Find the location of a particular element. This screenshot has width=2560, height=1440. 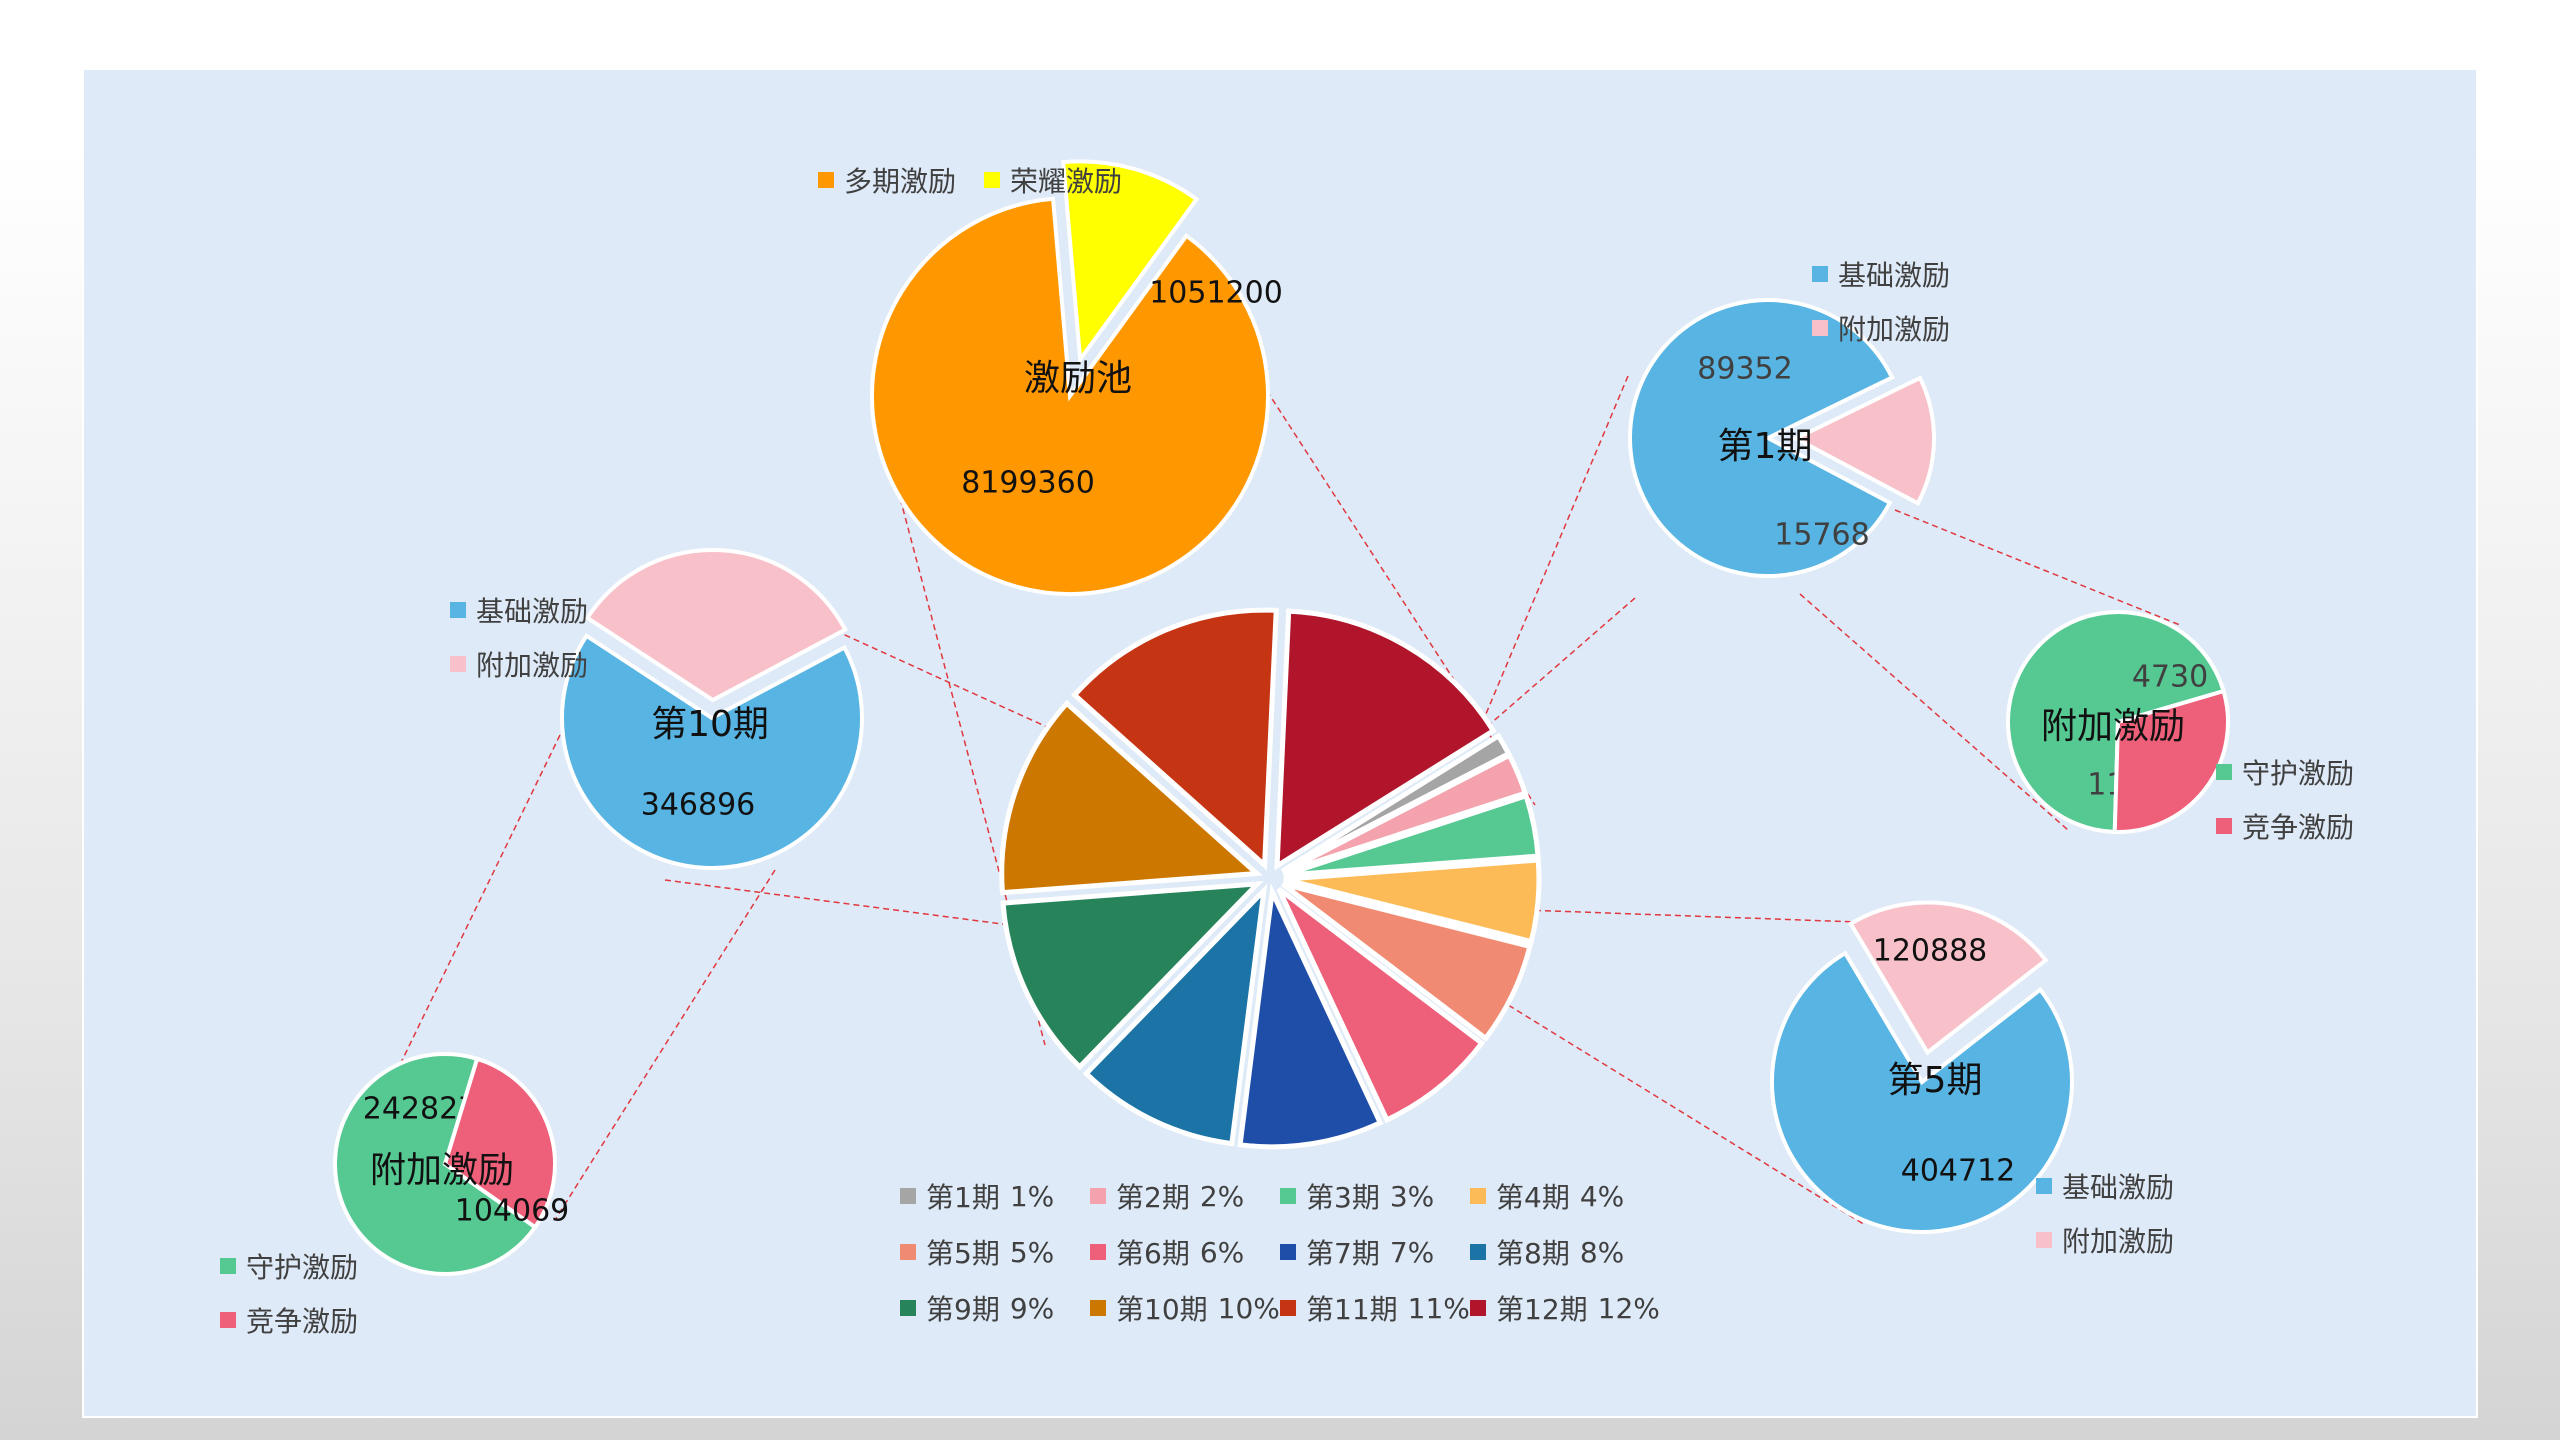

legend-pct: 9% is located at coordinates (1032, 1308).